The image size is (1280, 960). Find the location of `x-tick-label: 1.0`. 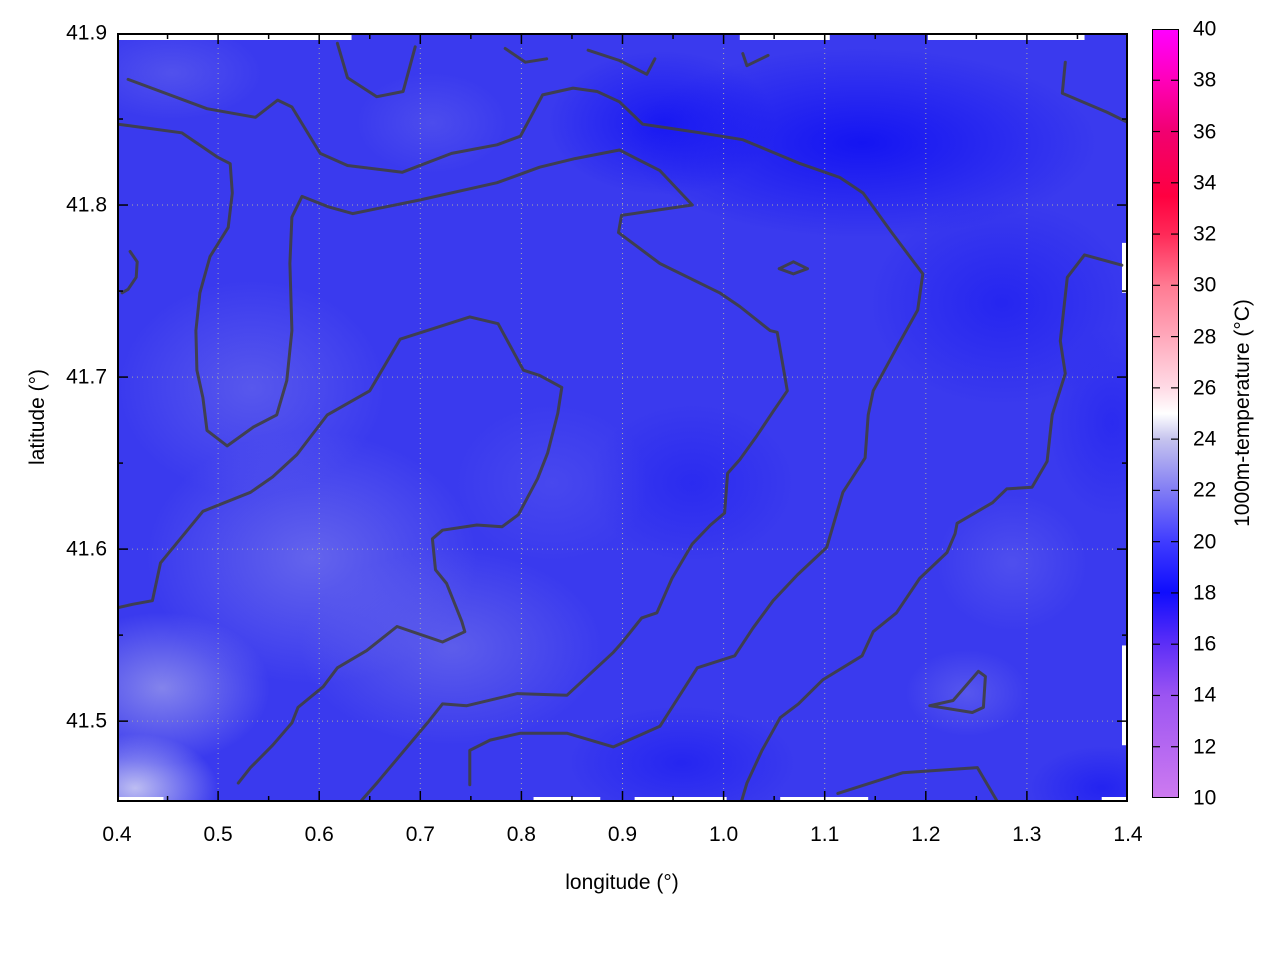

x-tick-label: 1.0 is located at coordinates (723, 834).